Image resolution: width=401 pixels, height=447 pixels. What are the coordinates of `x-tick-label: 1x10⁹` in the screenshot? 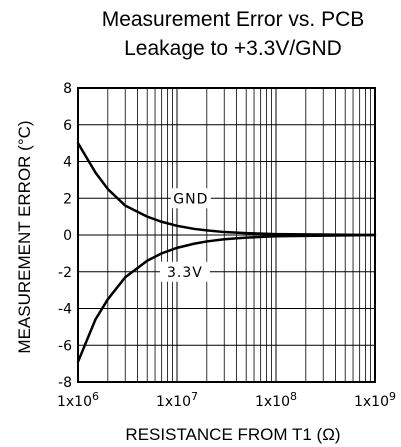 It's located at (375, 400).